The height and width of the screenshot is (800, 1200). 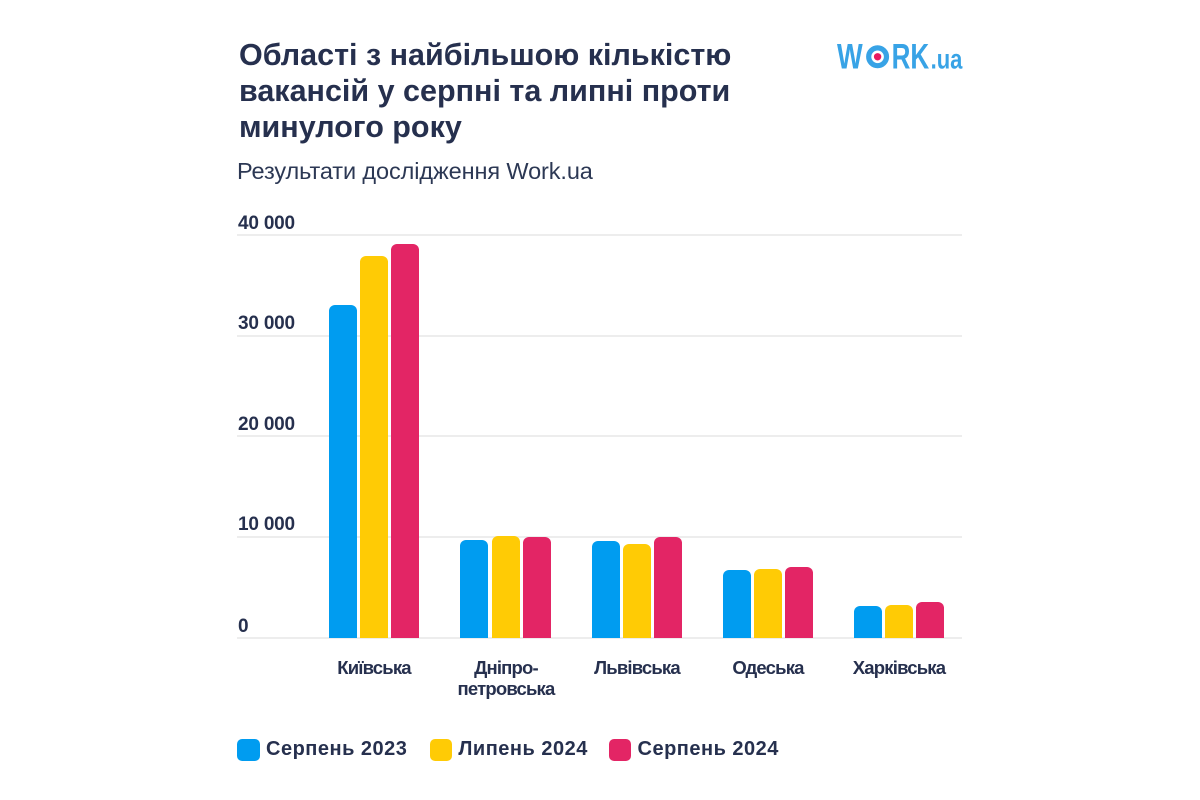 What do you see at coordinates (850, 57) in the screenshot?
I see `svg-text: W` at bounding box center [850, 57].